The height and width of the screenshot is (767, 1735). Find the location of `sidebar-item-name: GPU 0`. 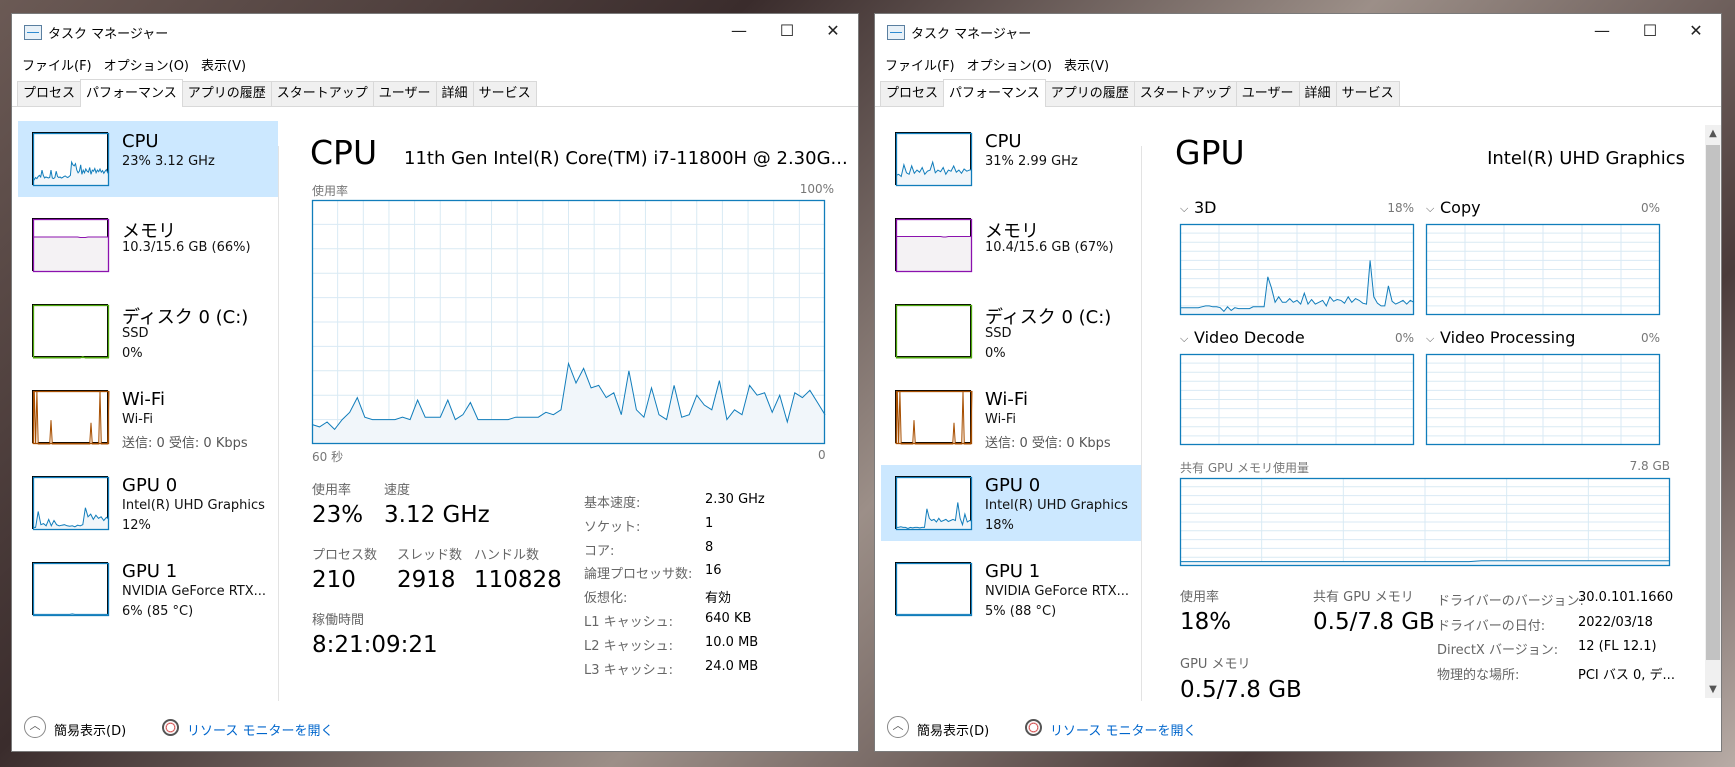

sidebar-item-name: GPU 0 is located at coordinates (150, 485).